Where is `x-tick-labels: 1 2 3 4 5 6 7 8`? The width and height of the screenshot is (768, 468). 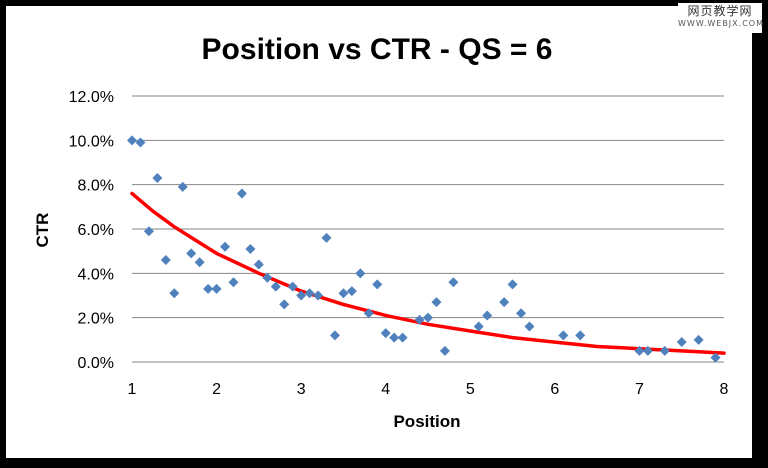
x-tick-labels: 1 2 3 4 5 6 7 8 is located at coordinates (428, 389).